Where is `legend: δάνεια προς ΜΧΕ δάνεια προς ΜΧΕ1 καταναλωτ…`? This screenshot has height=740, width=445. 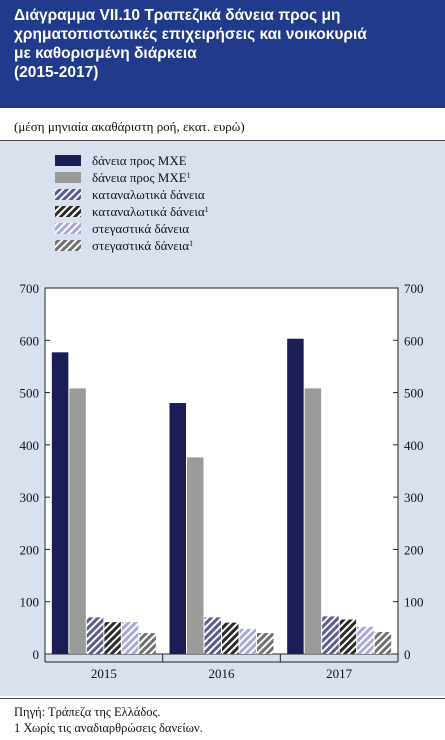
legend: δάνεια προς ΜΧΕ δάνεια προς ΜΧΕ1 καταναλωτ… is located at coordinates (132, 203).